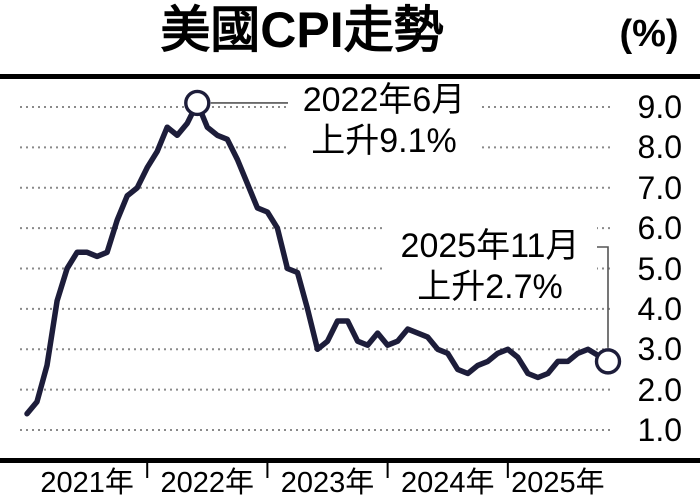  I want to click on y-axis-label-2.0: 2.0, so click(659, 389).